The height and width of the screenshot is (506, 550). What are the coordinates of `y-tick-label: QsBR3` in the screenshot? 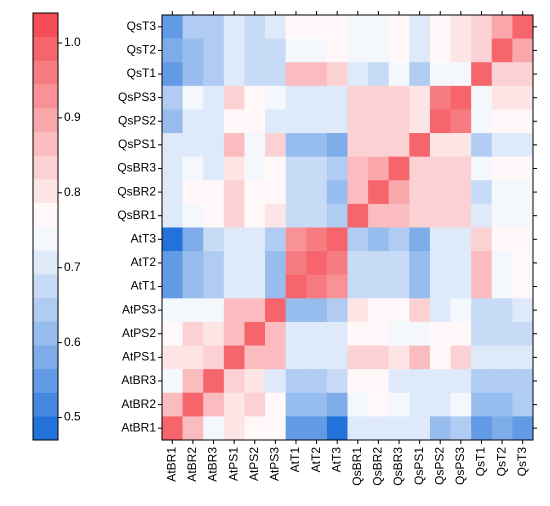 It's located at (136, 168).